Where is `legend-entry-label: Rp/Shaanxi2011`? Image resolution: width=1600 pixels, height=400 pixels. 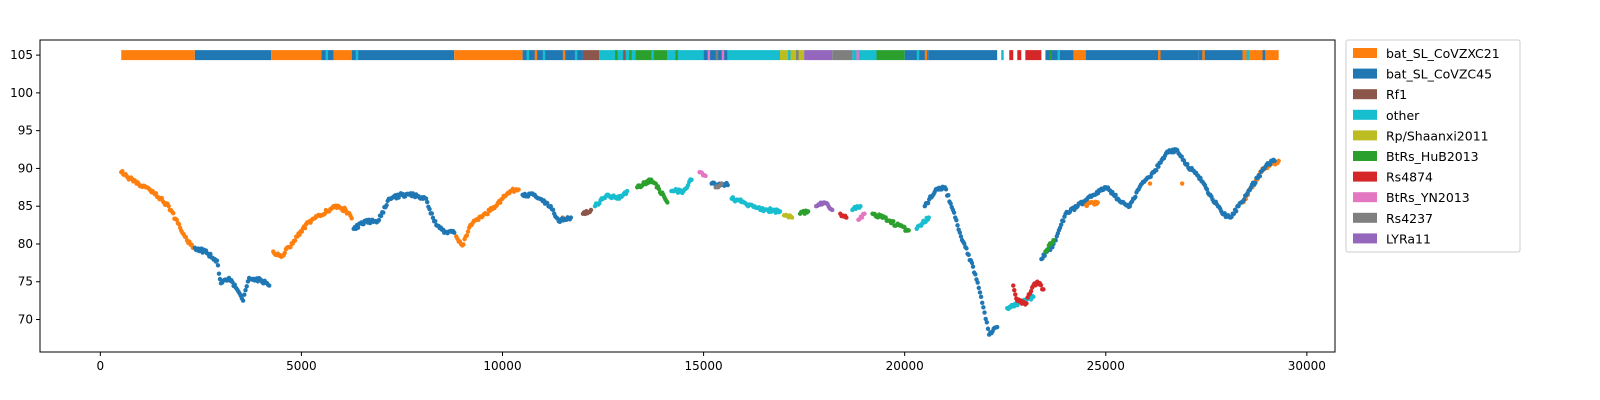
legend-entry-label: Rp/Shaanxi2011 is located at coordinates (1437, 135).